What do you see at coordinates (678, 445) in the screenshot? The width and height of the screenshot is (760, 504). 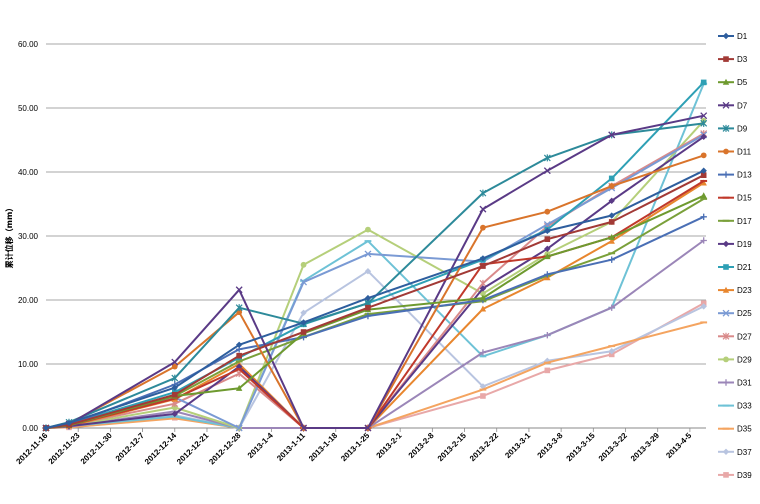 I see `x-tick-label: 2013-4-5` at bounding box center [678, 445].